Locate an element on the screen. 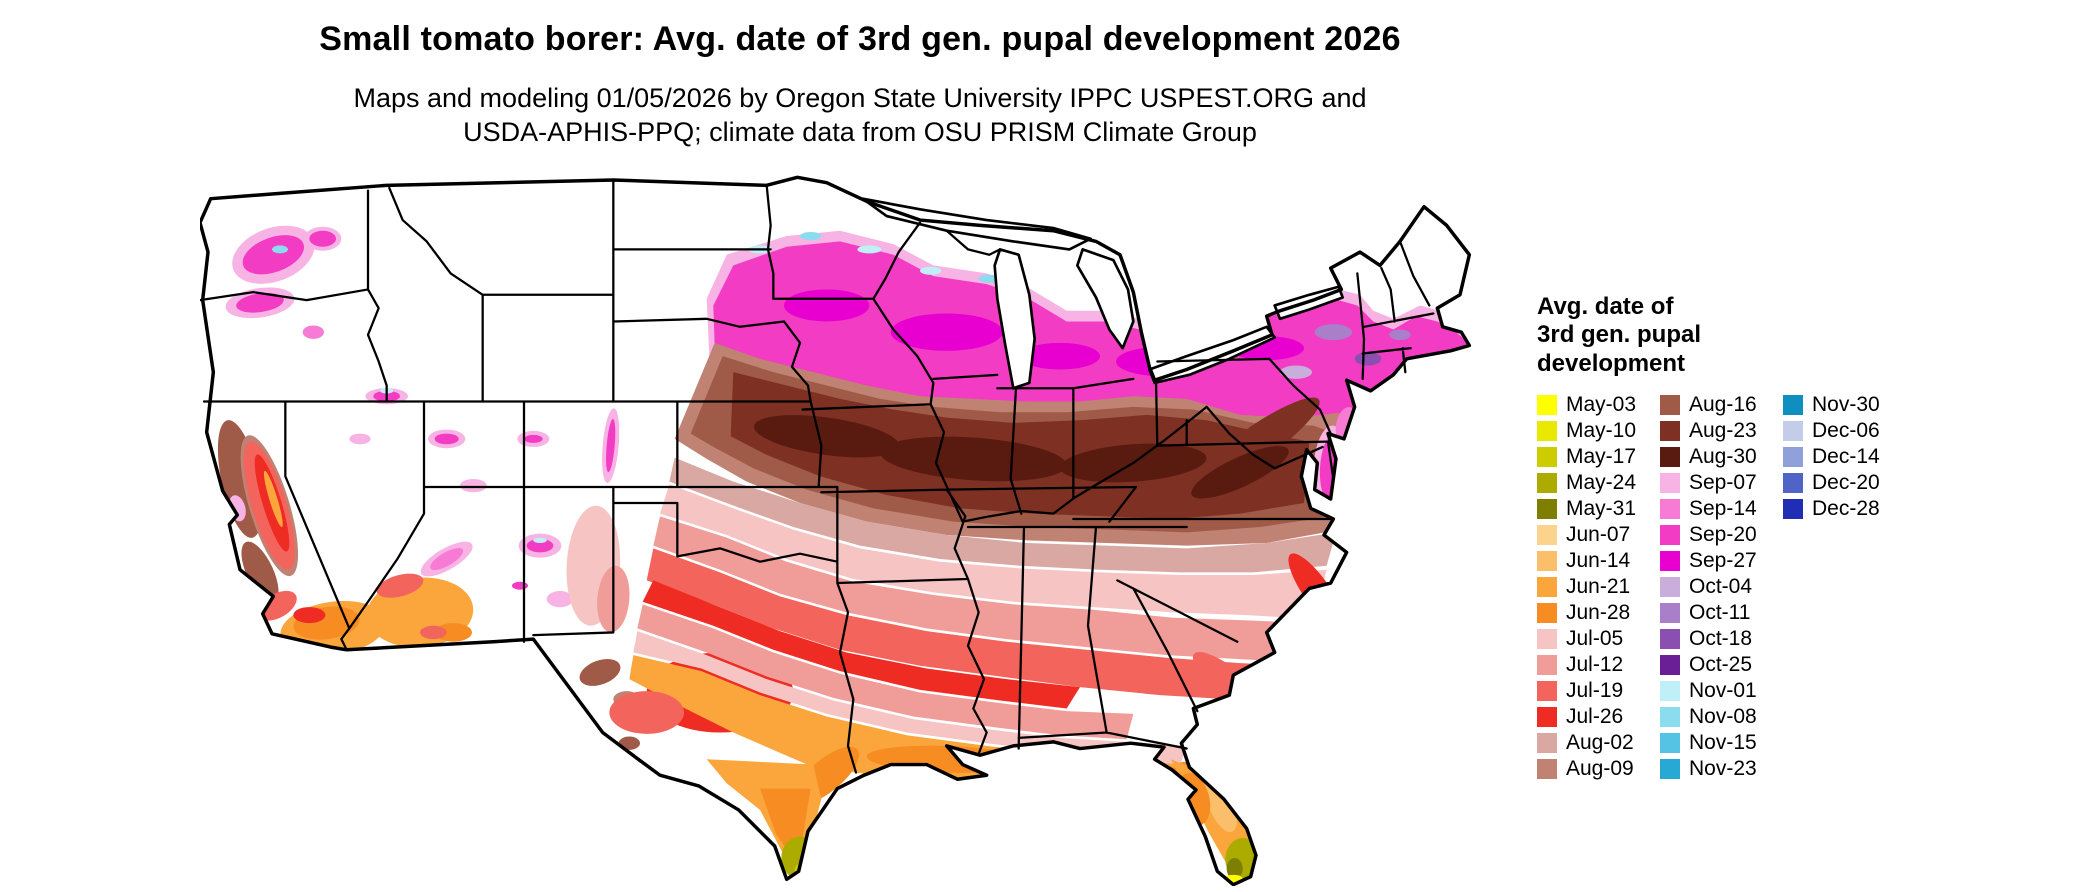 The height and width of the screenshot is (892, 2100). legend-label: May-31 is located at coordinates (1601, 508).